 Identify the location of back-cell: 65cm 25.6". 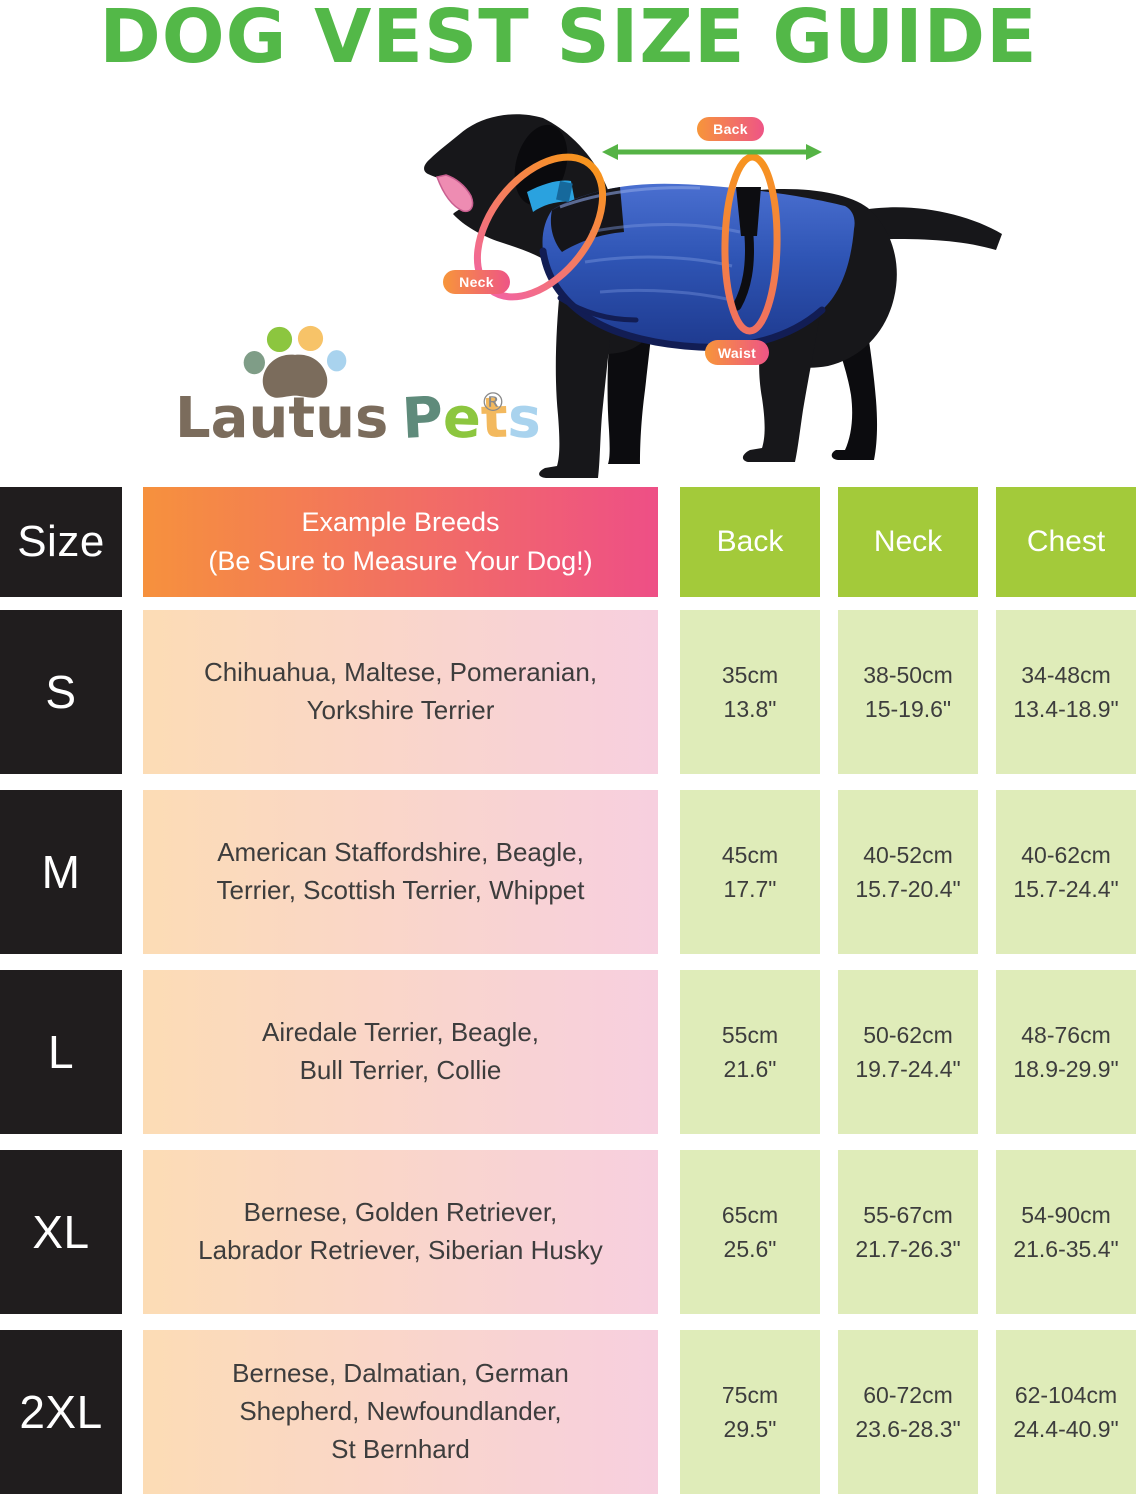
(750, 1232).